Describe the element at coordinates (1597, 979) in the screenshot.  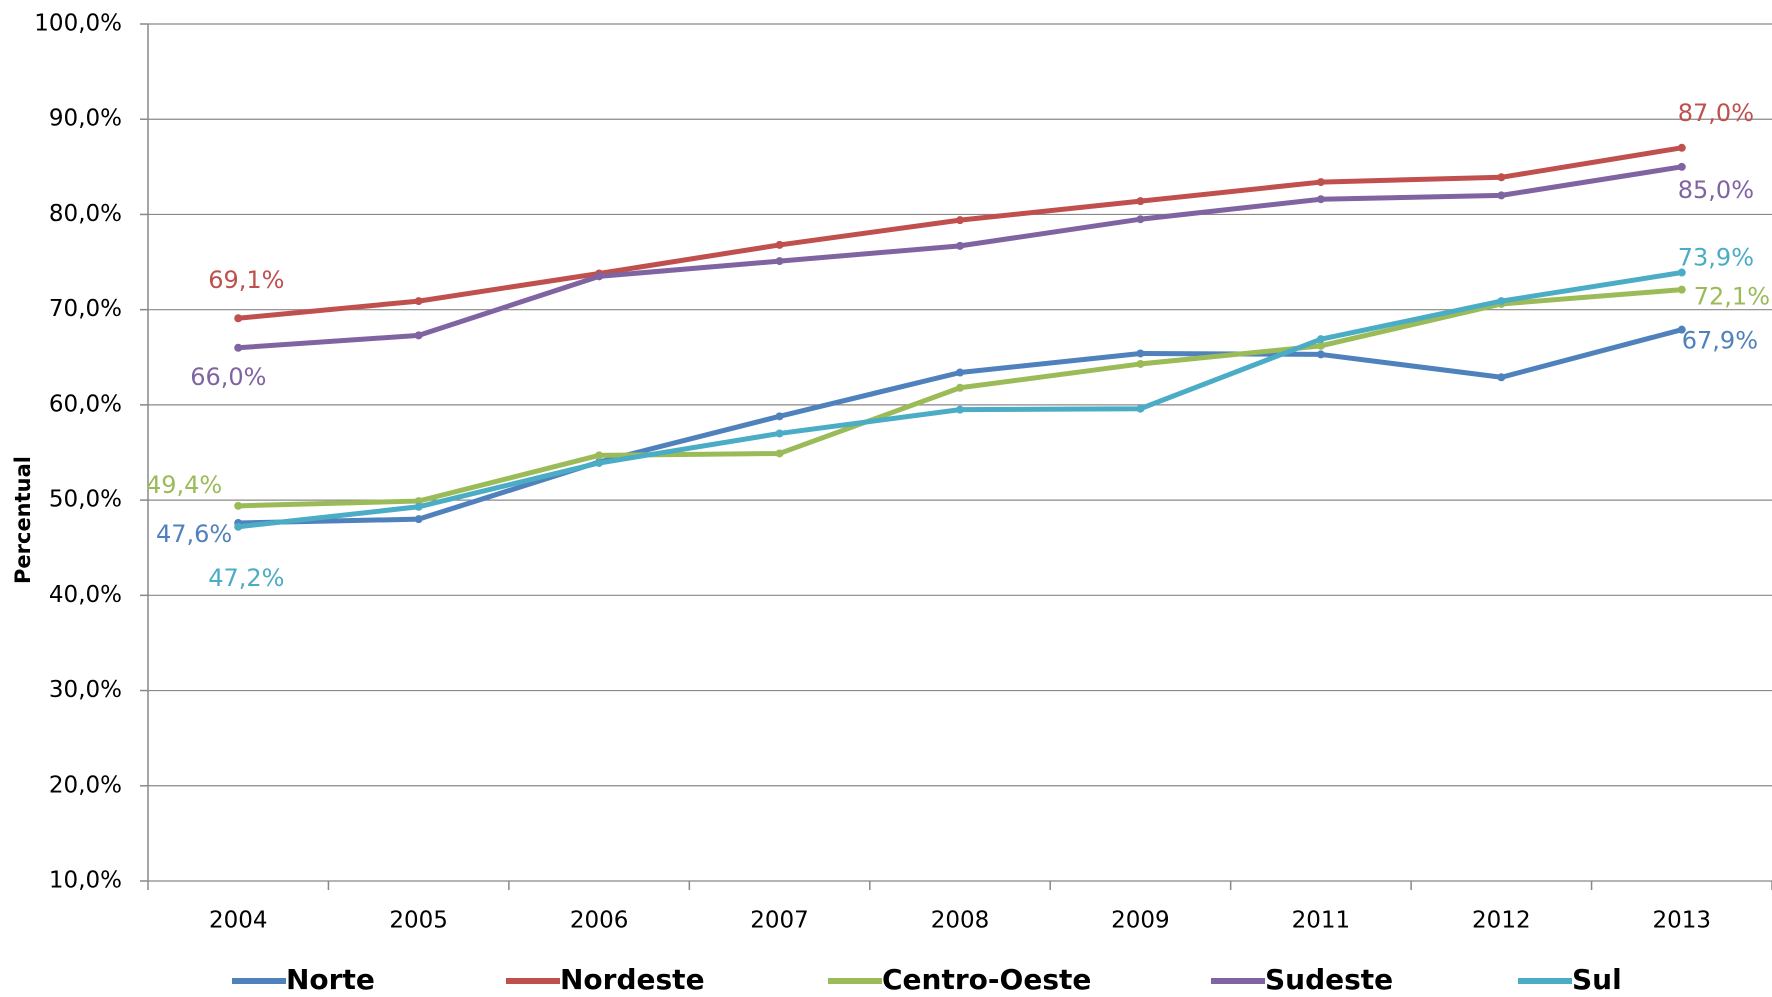
I see `legend-label: Sul` at that location.